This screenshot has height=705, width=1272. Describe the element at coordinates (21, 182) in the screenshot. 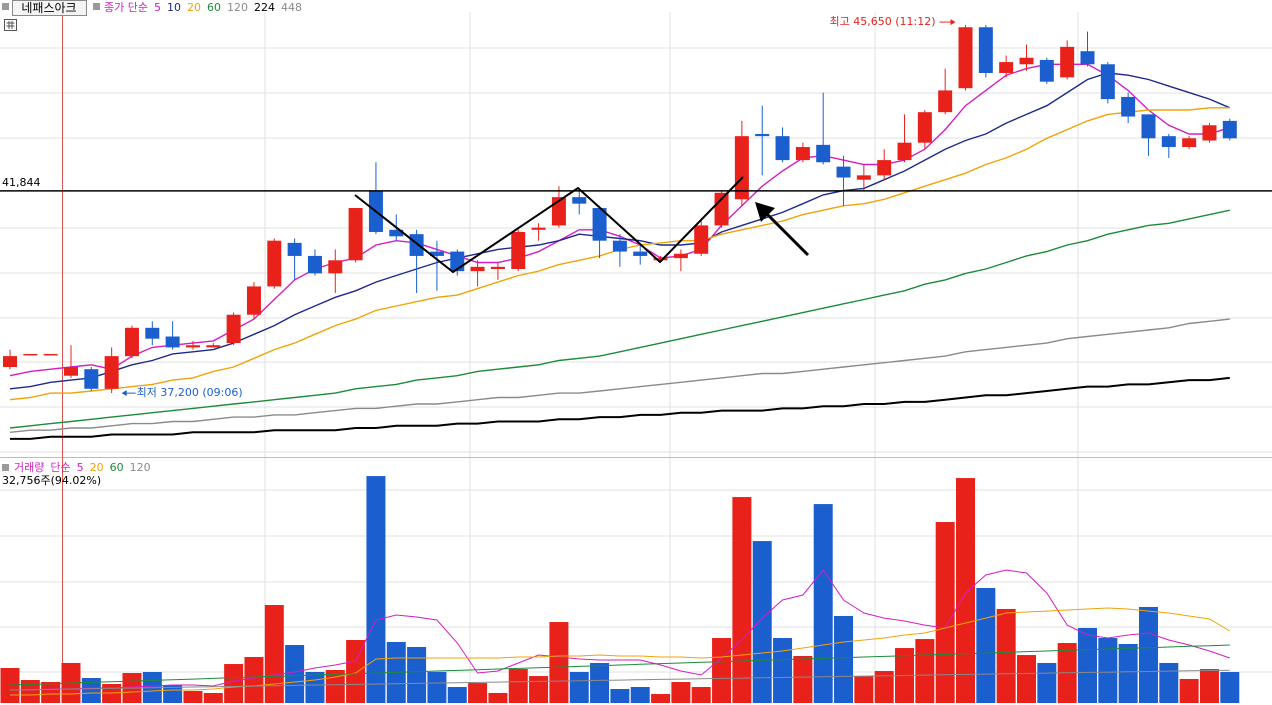

I see `reference-label: 41,844` at that location.